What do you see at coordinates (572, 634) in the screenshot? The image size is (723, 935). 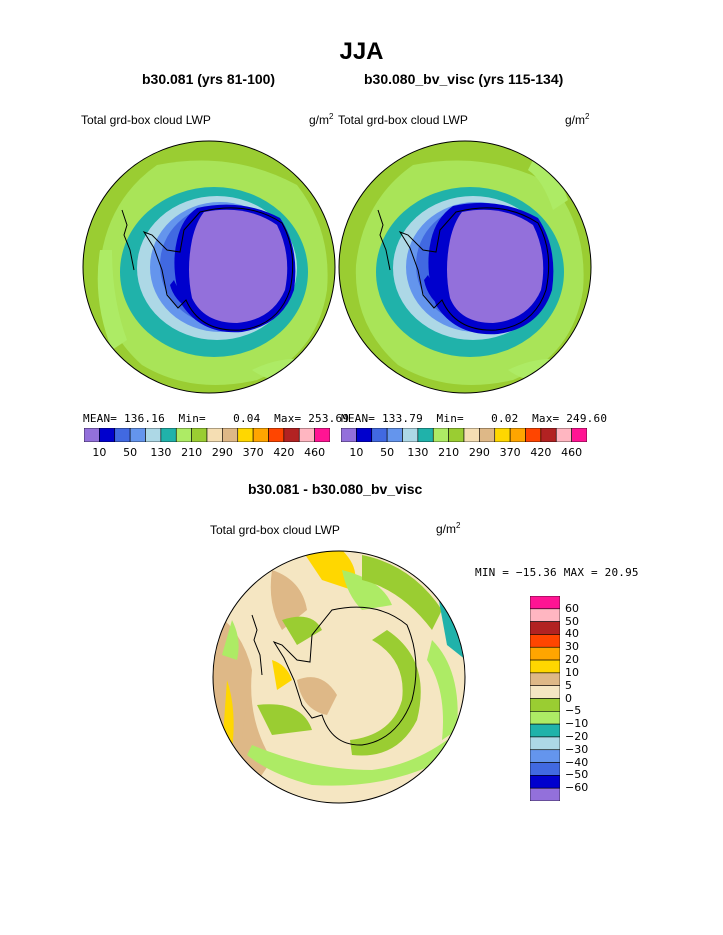 I see `difference-colorbar-tick: 40` at bounding box center [572, 634].